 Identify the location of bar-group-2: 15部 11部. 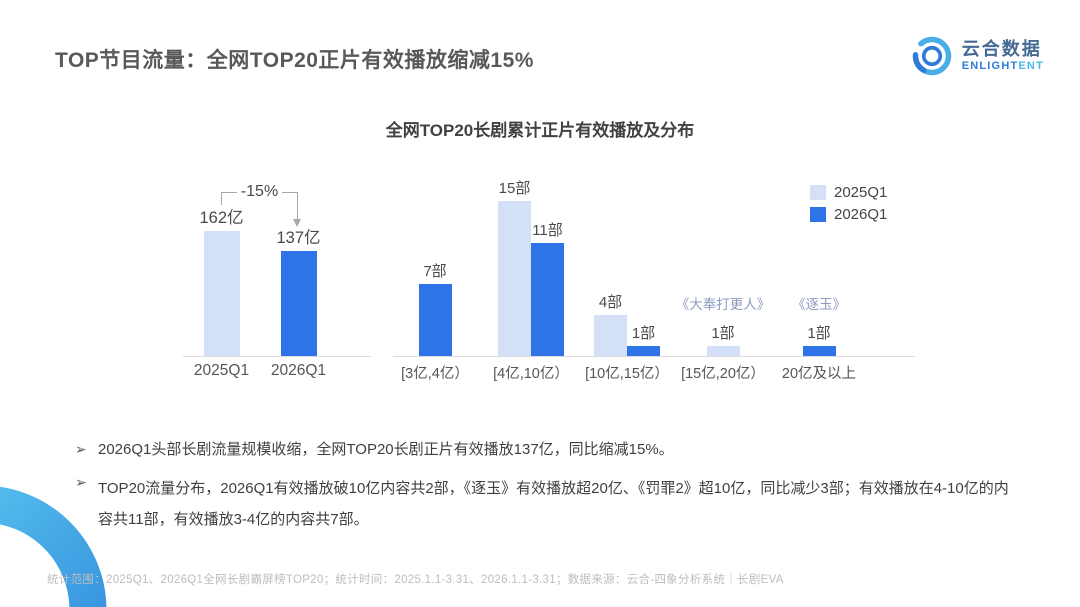
(531, 263).